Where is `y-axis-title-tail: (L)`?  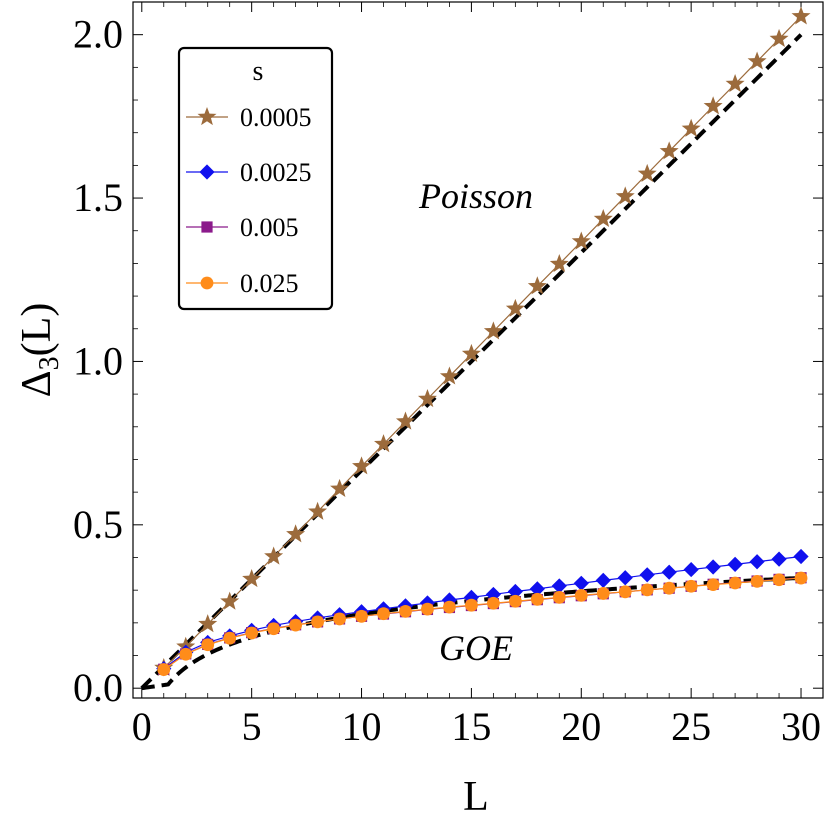
y-axis-title-tail: (L) is located at coordinates (37, 330).